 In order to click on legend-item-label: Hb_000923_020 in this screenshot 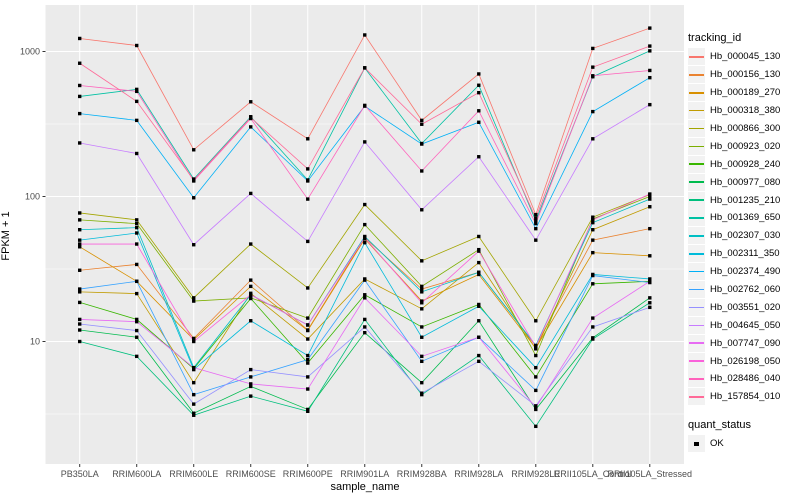, I will do `click(745, 146)`.